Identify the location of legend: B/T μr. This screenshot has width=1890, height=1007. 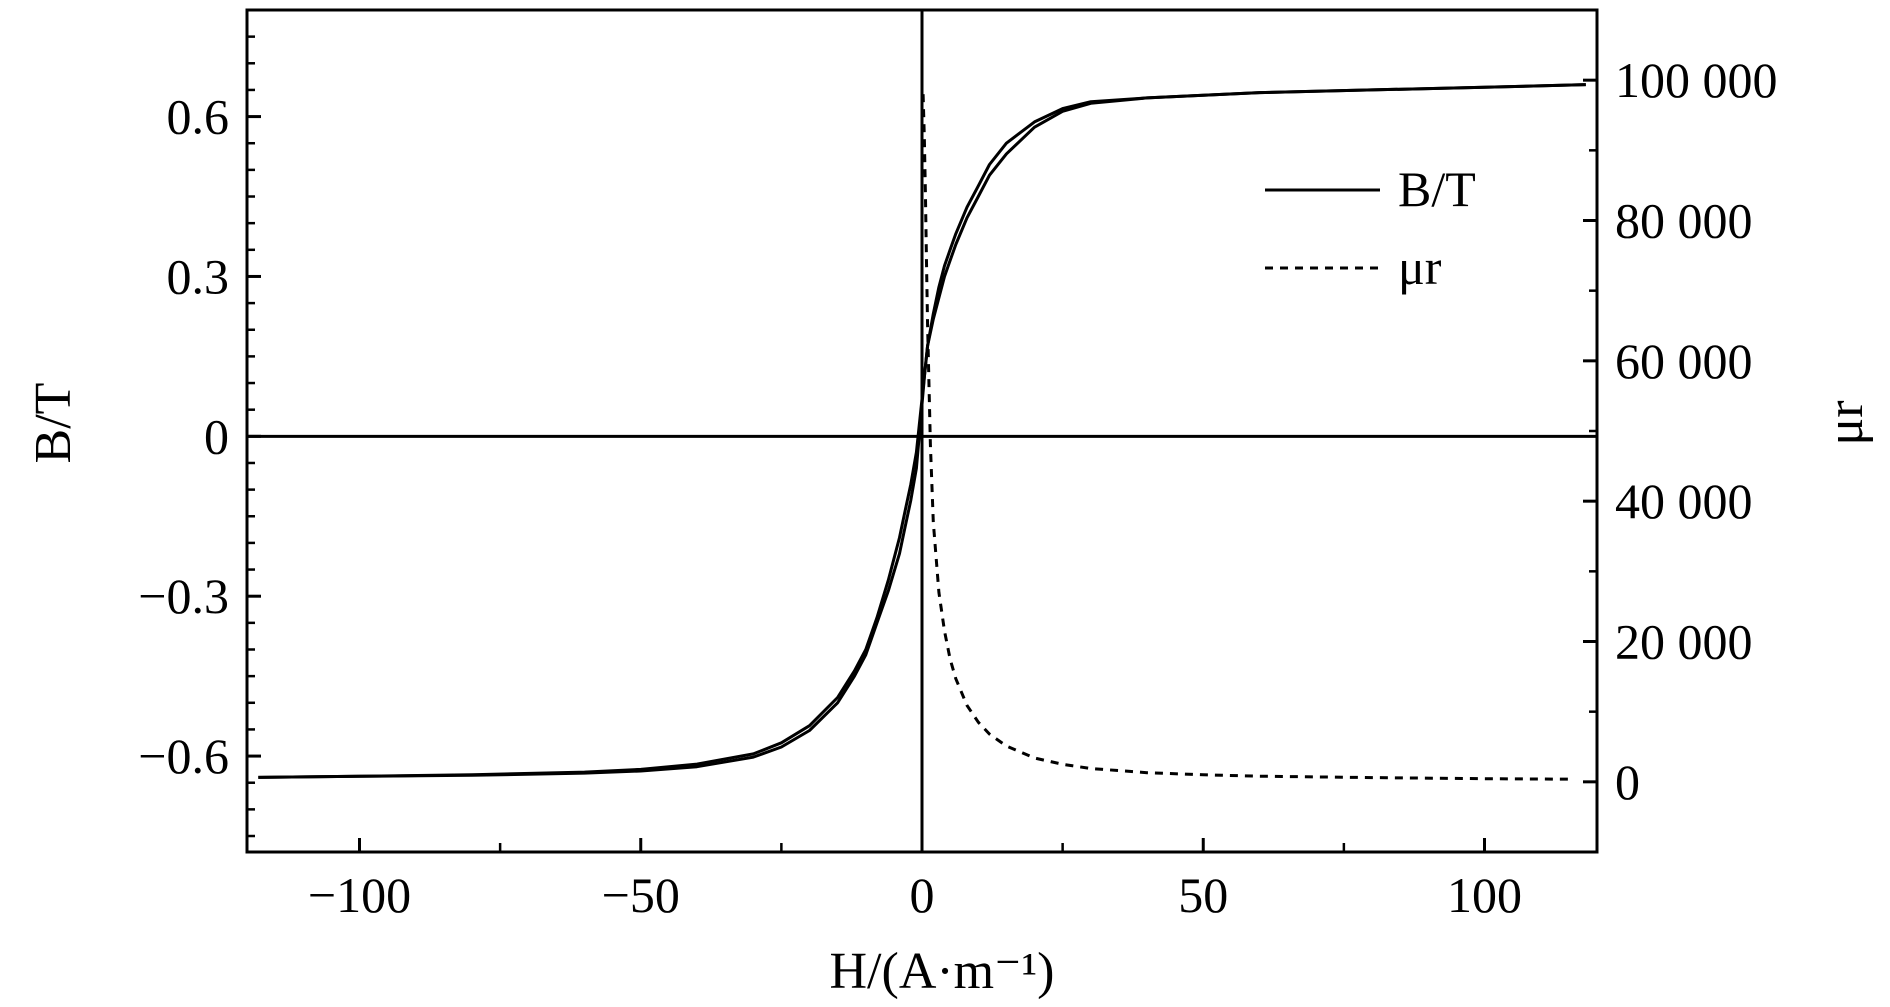
(1370, 228).